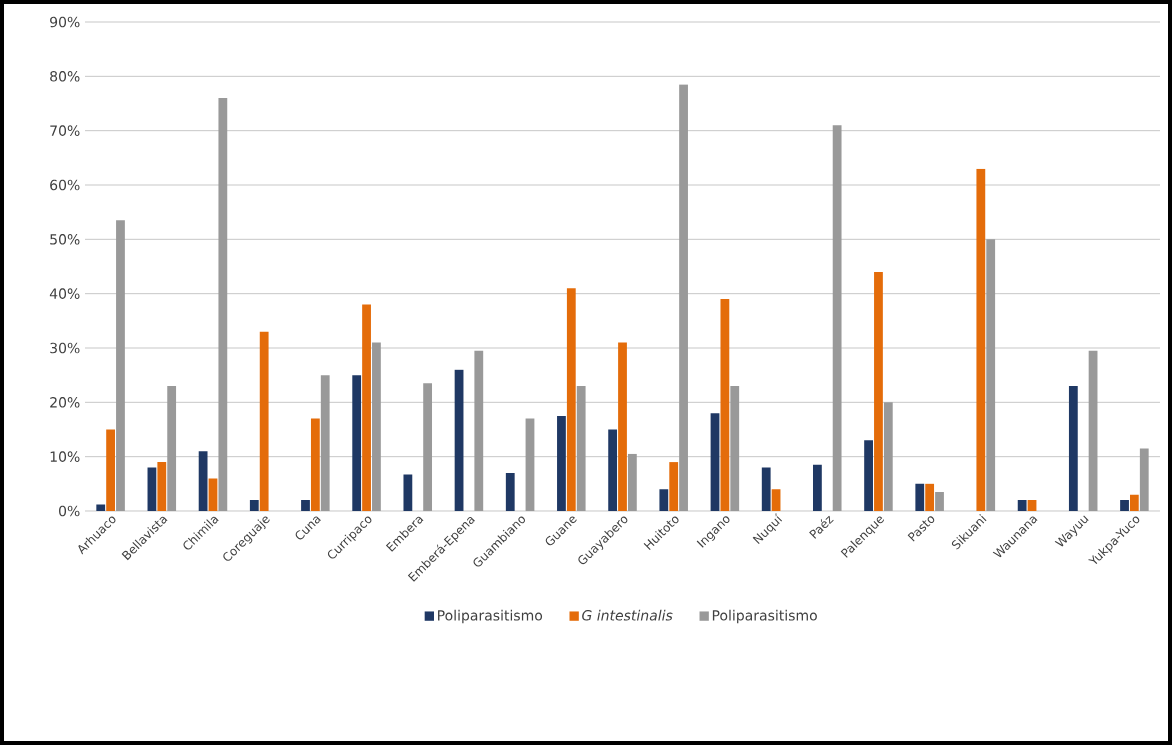 This screenshot has width=1172, height=745. Describe the element at coordinates (65, 76) in the screenshot. I see `y-tick-label: 80%` at that location.